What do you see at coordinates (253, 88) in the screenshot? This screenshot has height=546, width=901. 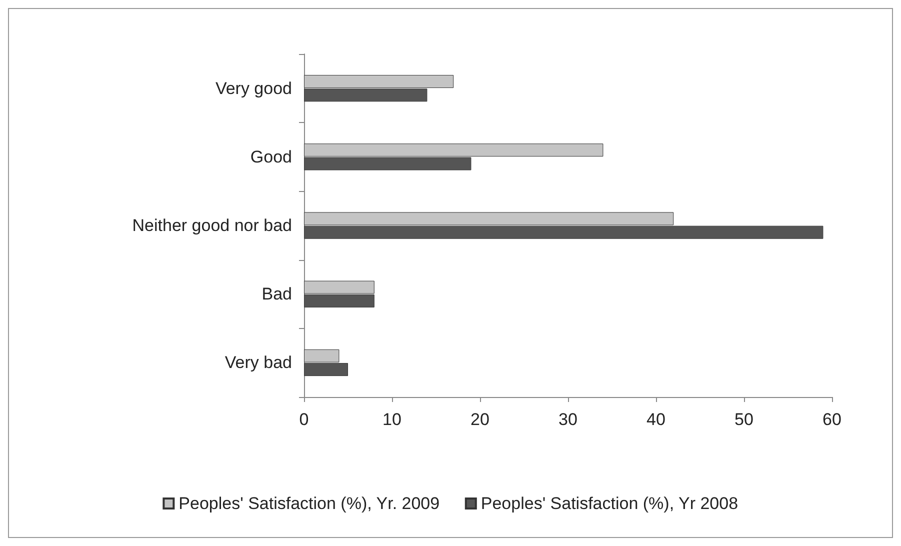 I see `y-tick-label: Very good` at bounding box center [253, 88].